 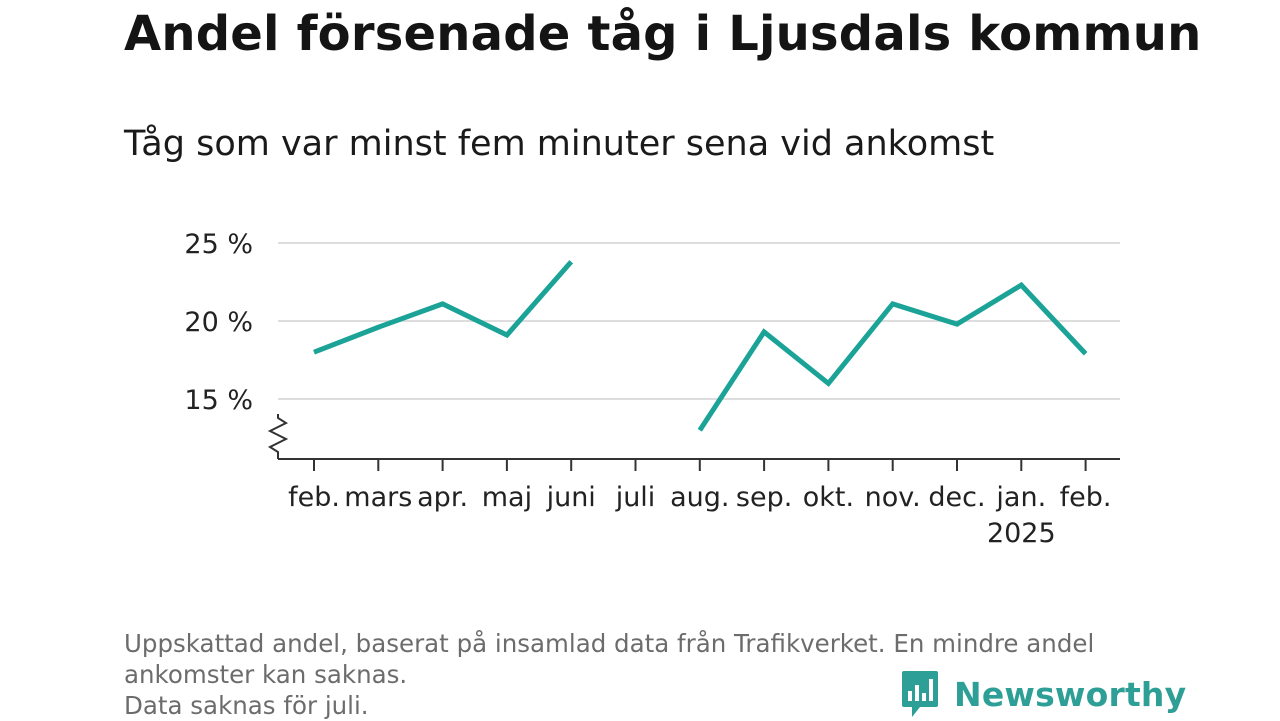 What do you see at coordinates (1070, 694) in the screenshot?
I see `brand-name: Newsworthy` at bounding box center [1070, 694].